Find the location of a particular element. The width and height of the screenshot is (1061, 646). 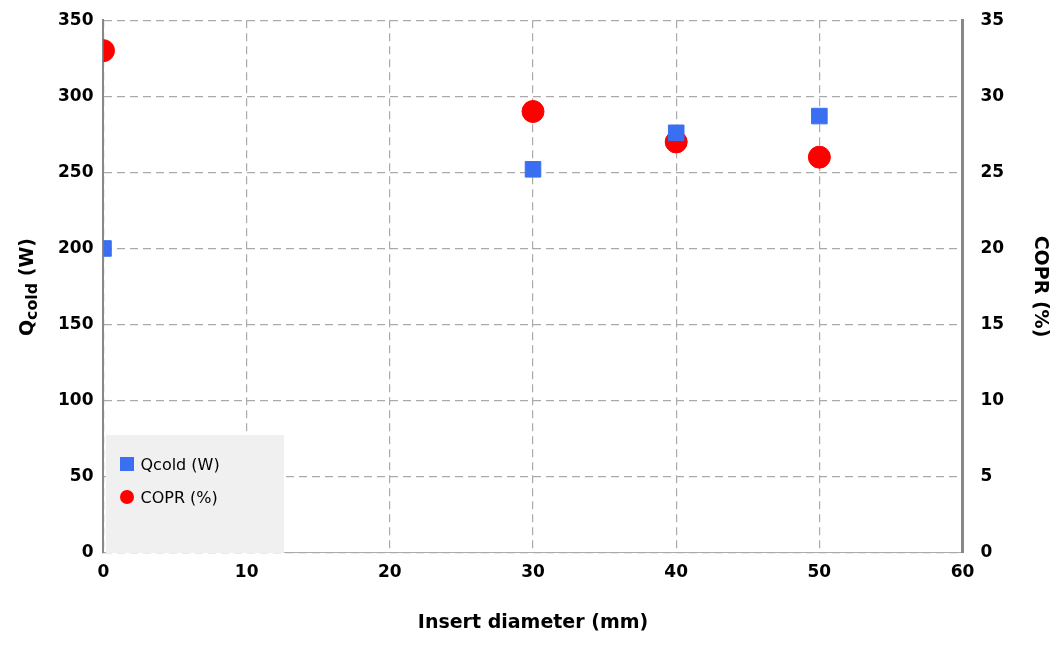

y-tick-label: 150 is located at coordinates (75, 322).